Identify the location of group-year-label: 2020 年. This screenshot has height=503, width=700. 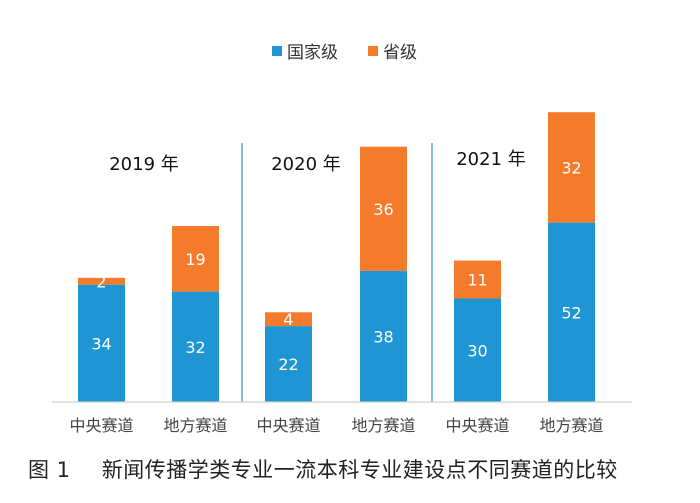
(306, 164).